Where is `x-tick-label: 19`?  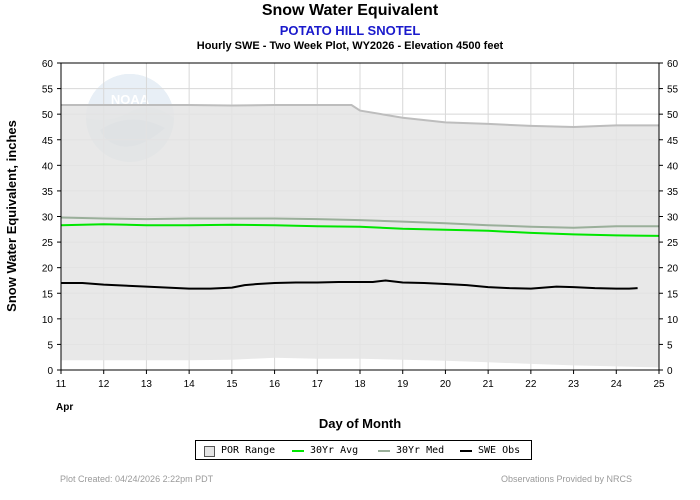 x-tick-label: 19 is located at coordinates (403, 384).